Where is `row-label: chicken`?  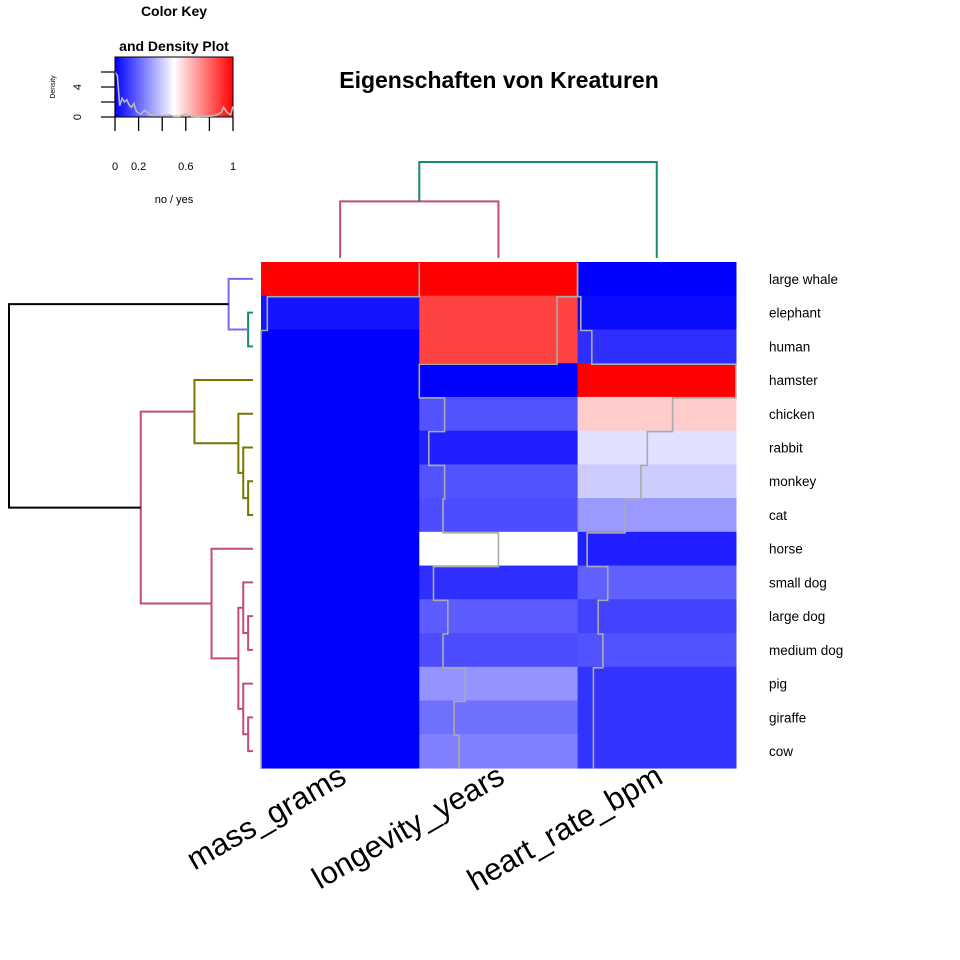
row-label: chicken is located at coordinates (792, 414).